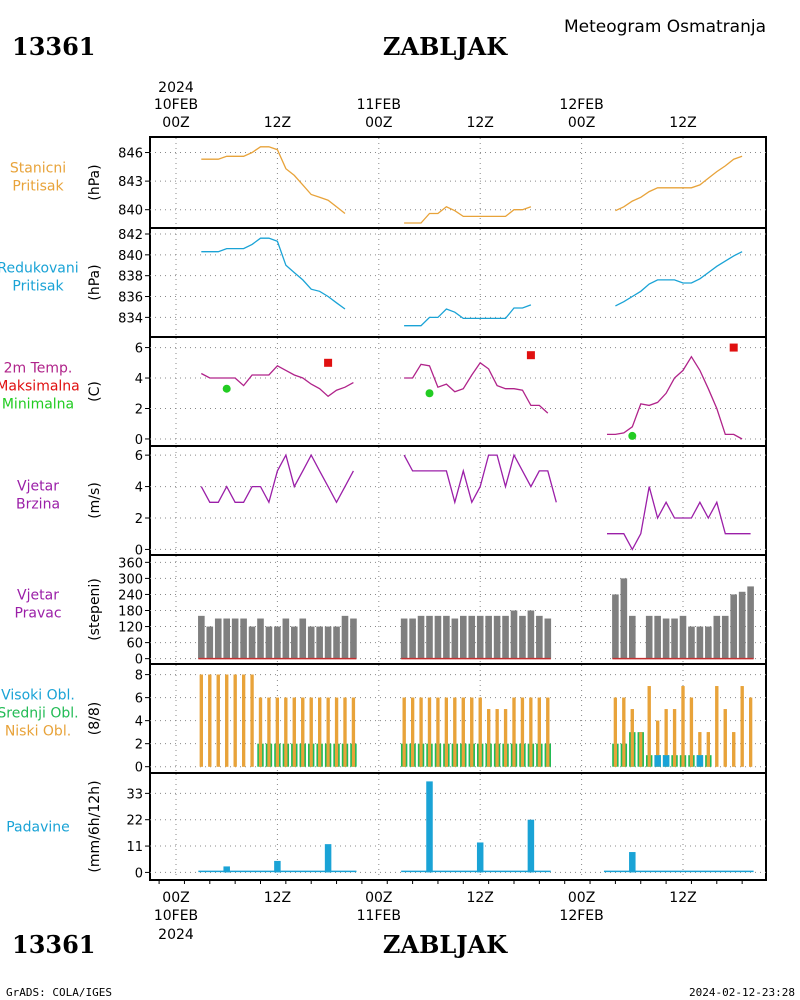 Image resolution: width=800 pixels, height=1000 pixels. I want to click on top-time-axis: 00Z 10FEB 12Z 00Z 11FEB 12Z 00Z 12FEB 12Z, so click(425, 114).